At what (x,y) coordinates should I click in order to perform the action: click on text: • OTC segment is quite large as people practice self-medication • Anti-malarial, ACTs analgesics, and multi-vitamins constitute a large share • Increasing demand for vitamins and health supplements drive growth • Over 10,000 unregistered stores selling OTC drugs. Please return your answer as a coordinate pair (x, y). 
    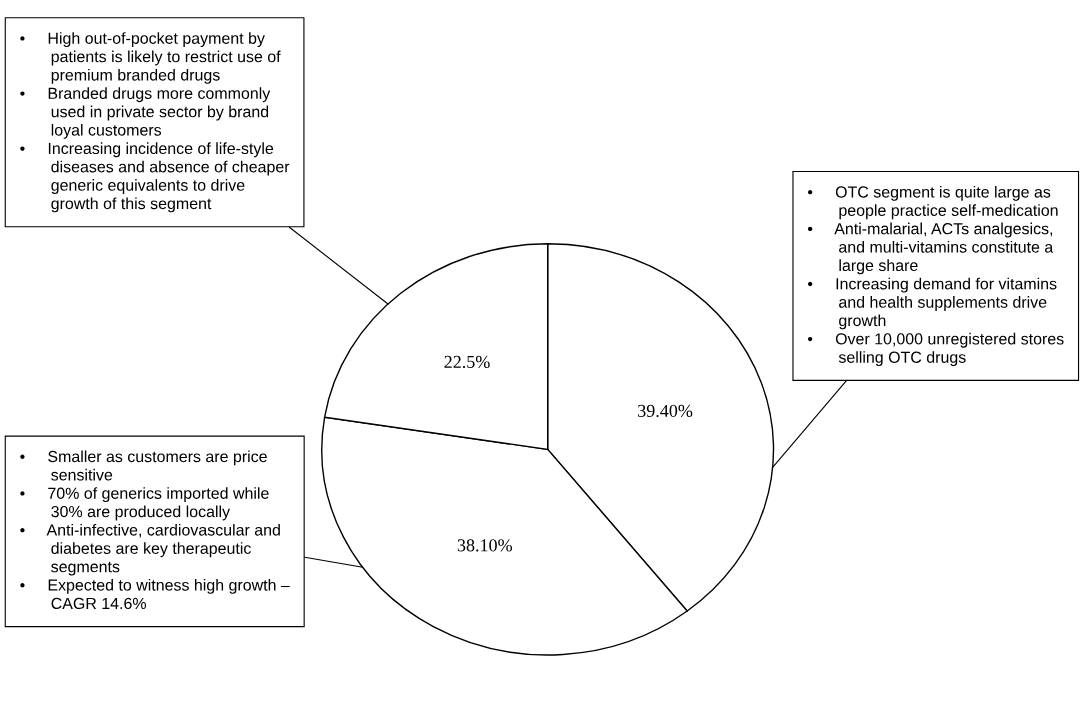
    Looking at the image, I should click on (935, 276).